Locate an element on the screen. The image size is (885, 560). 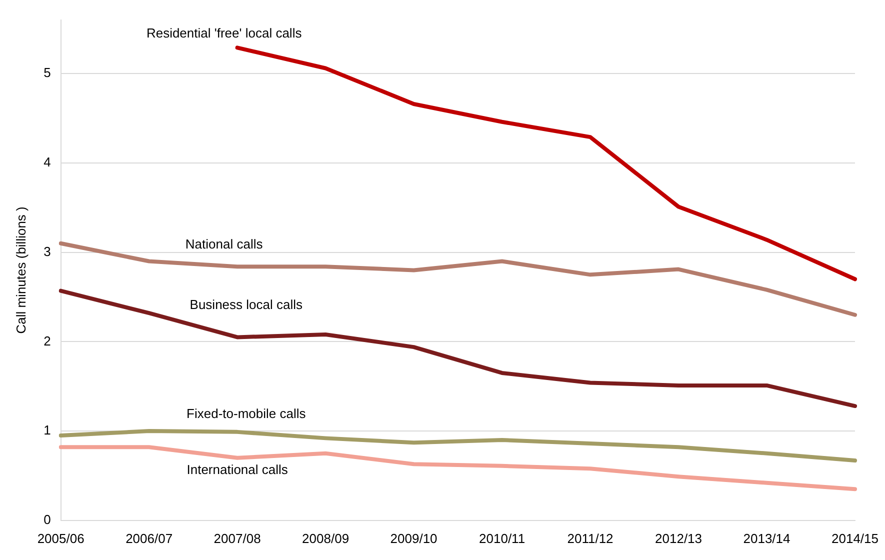
x-tick-label: 2013/14 is located at coordinates (766, 538).